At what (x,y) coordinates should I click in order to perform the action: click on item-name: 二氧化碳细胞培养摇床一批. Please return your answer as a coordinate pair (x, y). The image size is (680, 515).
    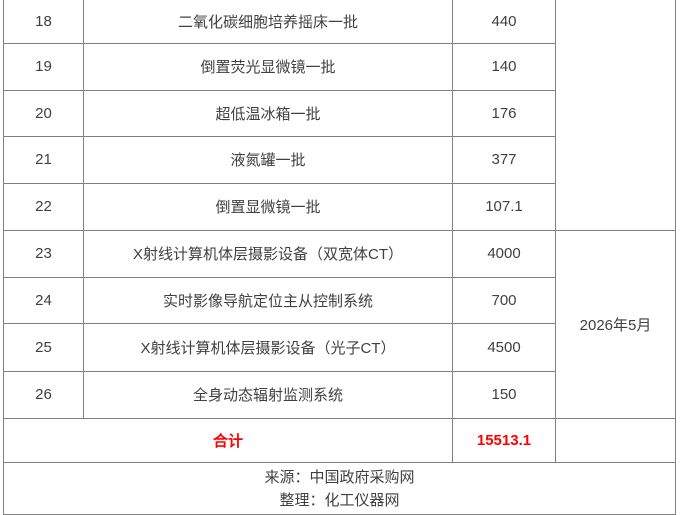
    Looking at the image, I should click on (268, 22).